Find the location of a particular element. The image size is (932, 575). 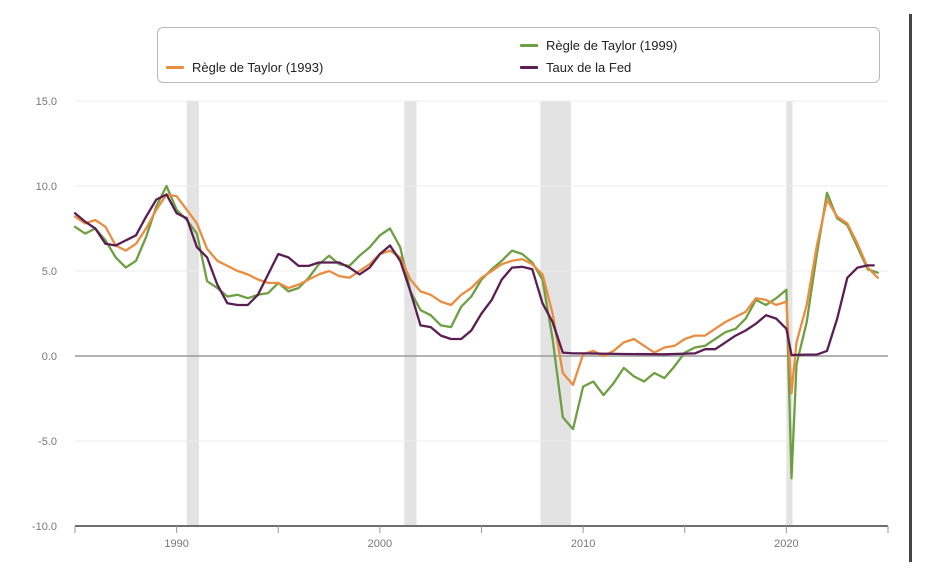

legend-entry-taylor-1999: Règle de Taylor (1999) is located at coordinates (598, 45).